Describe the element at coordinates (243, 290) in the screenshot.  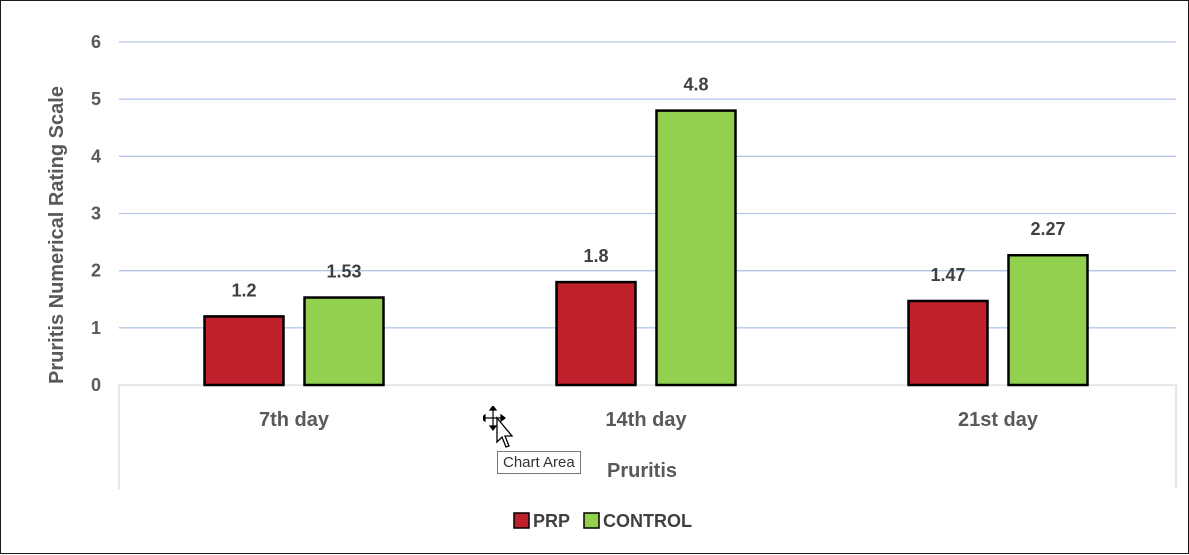
I see `data-label: 1.2` at that location.